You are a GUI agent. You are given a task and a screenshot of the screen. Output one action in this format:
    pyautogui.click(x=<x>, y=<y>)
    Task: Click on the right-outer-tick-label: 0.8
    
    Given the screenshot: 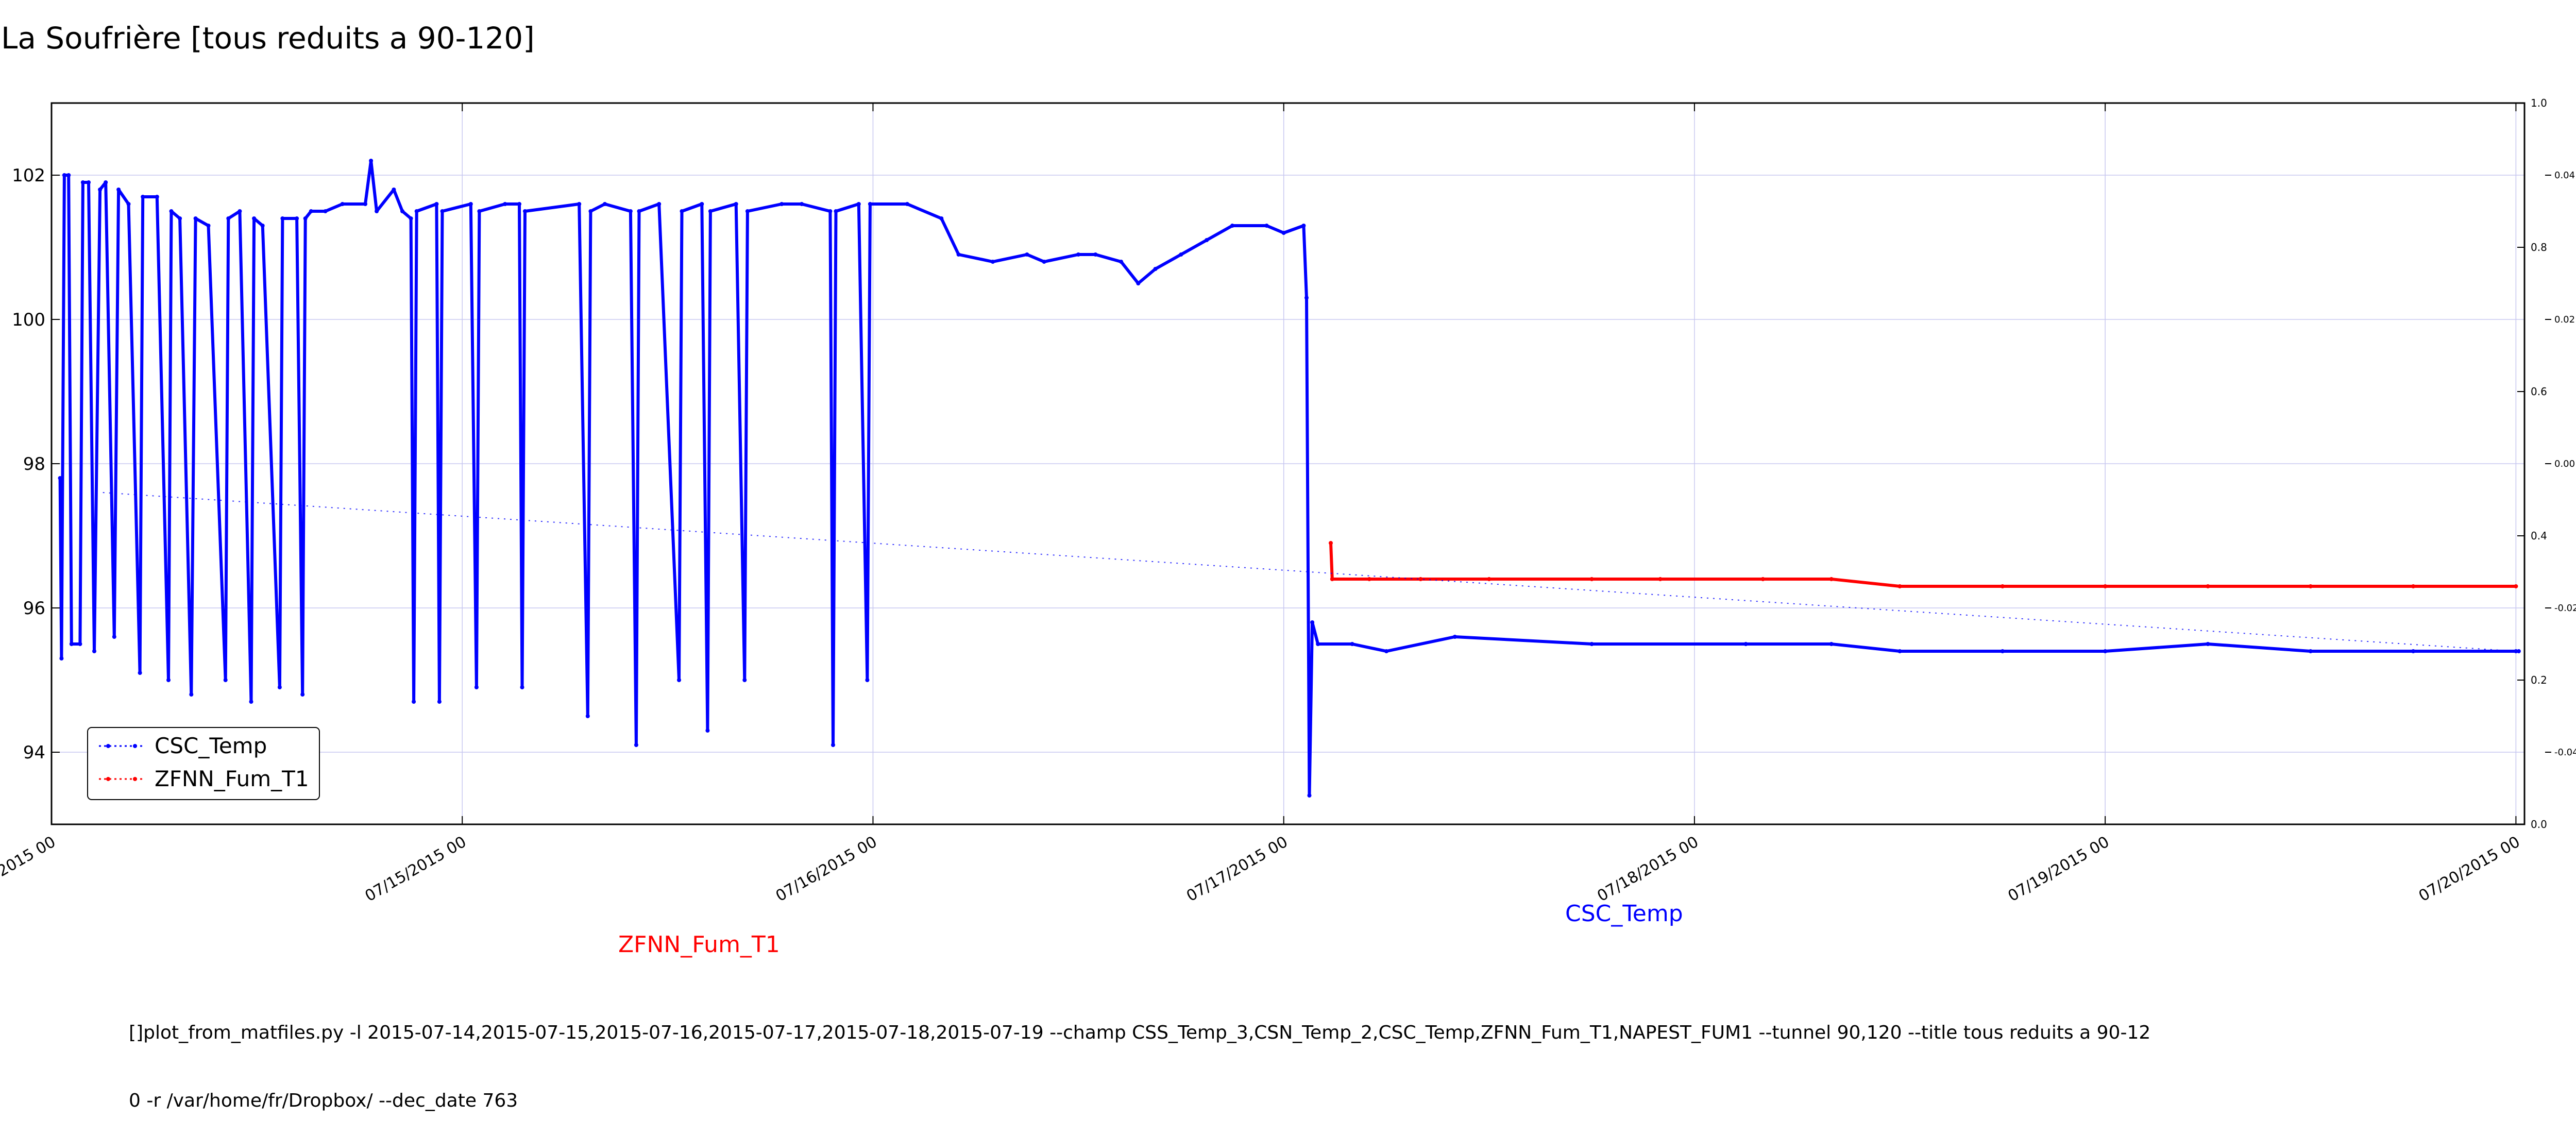 What is the action you would take?
    pyautogui.click(x=2539, y=247)
    